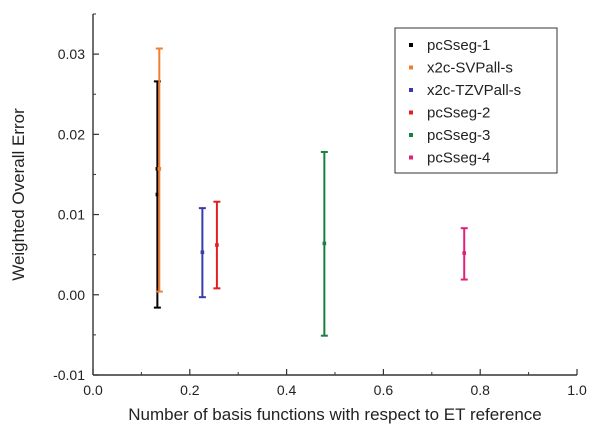  I want to click on y-tick-label: -0.01, so click(69, 375).